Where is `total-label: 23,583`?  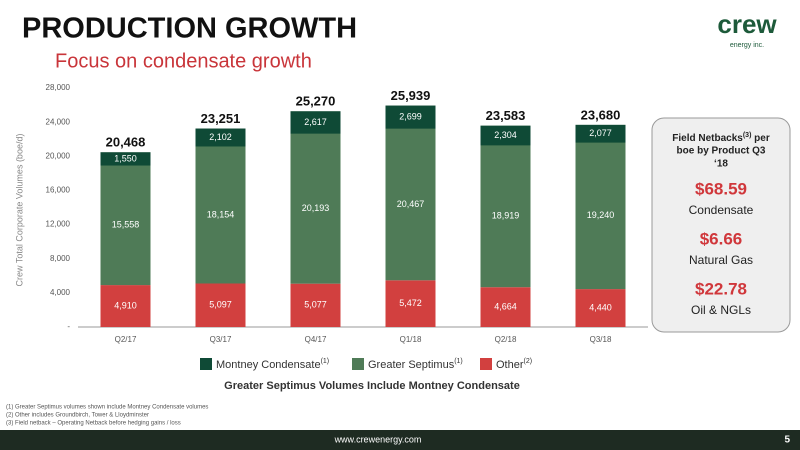
total-label: 23,583 is located at coordinates (506, 115).